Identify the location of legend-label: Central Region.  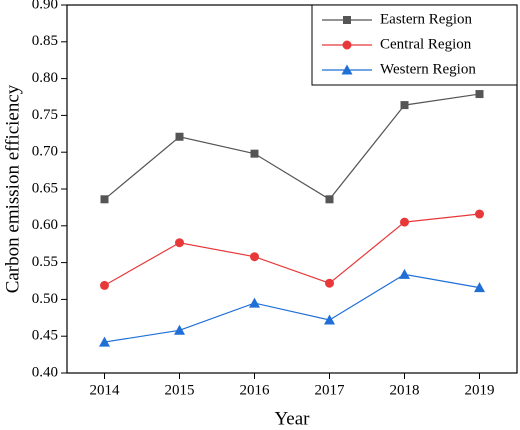
(426, 44).